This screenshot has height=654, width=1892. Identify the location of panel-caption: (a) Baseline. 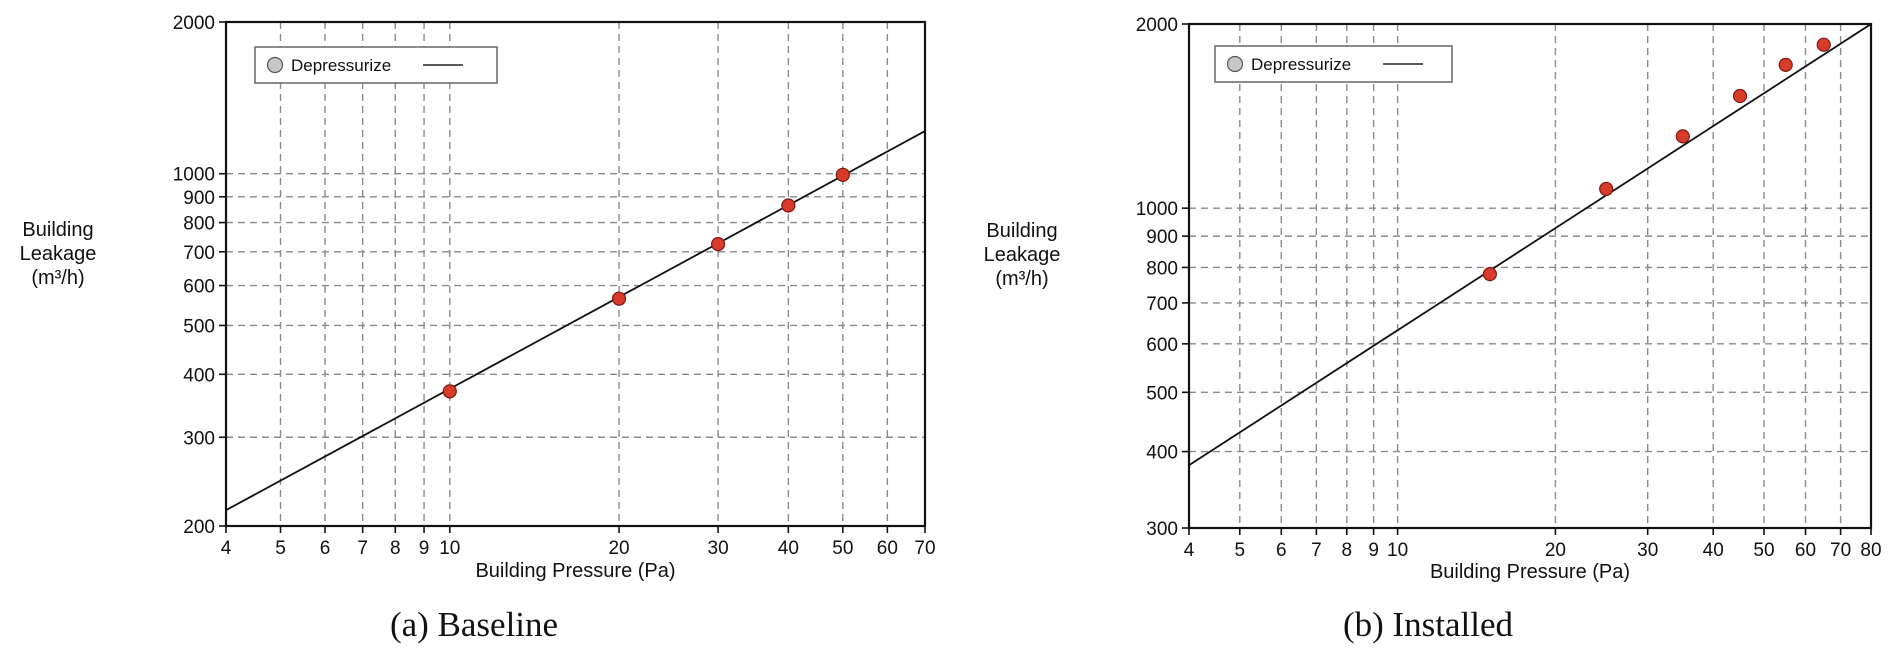
(474, 624).